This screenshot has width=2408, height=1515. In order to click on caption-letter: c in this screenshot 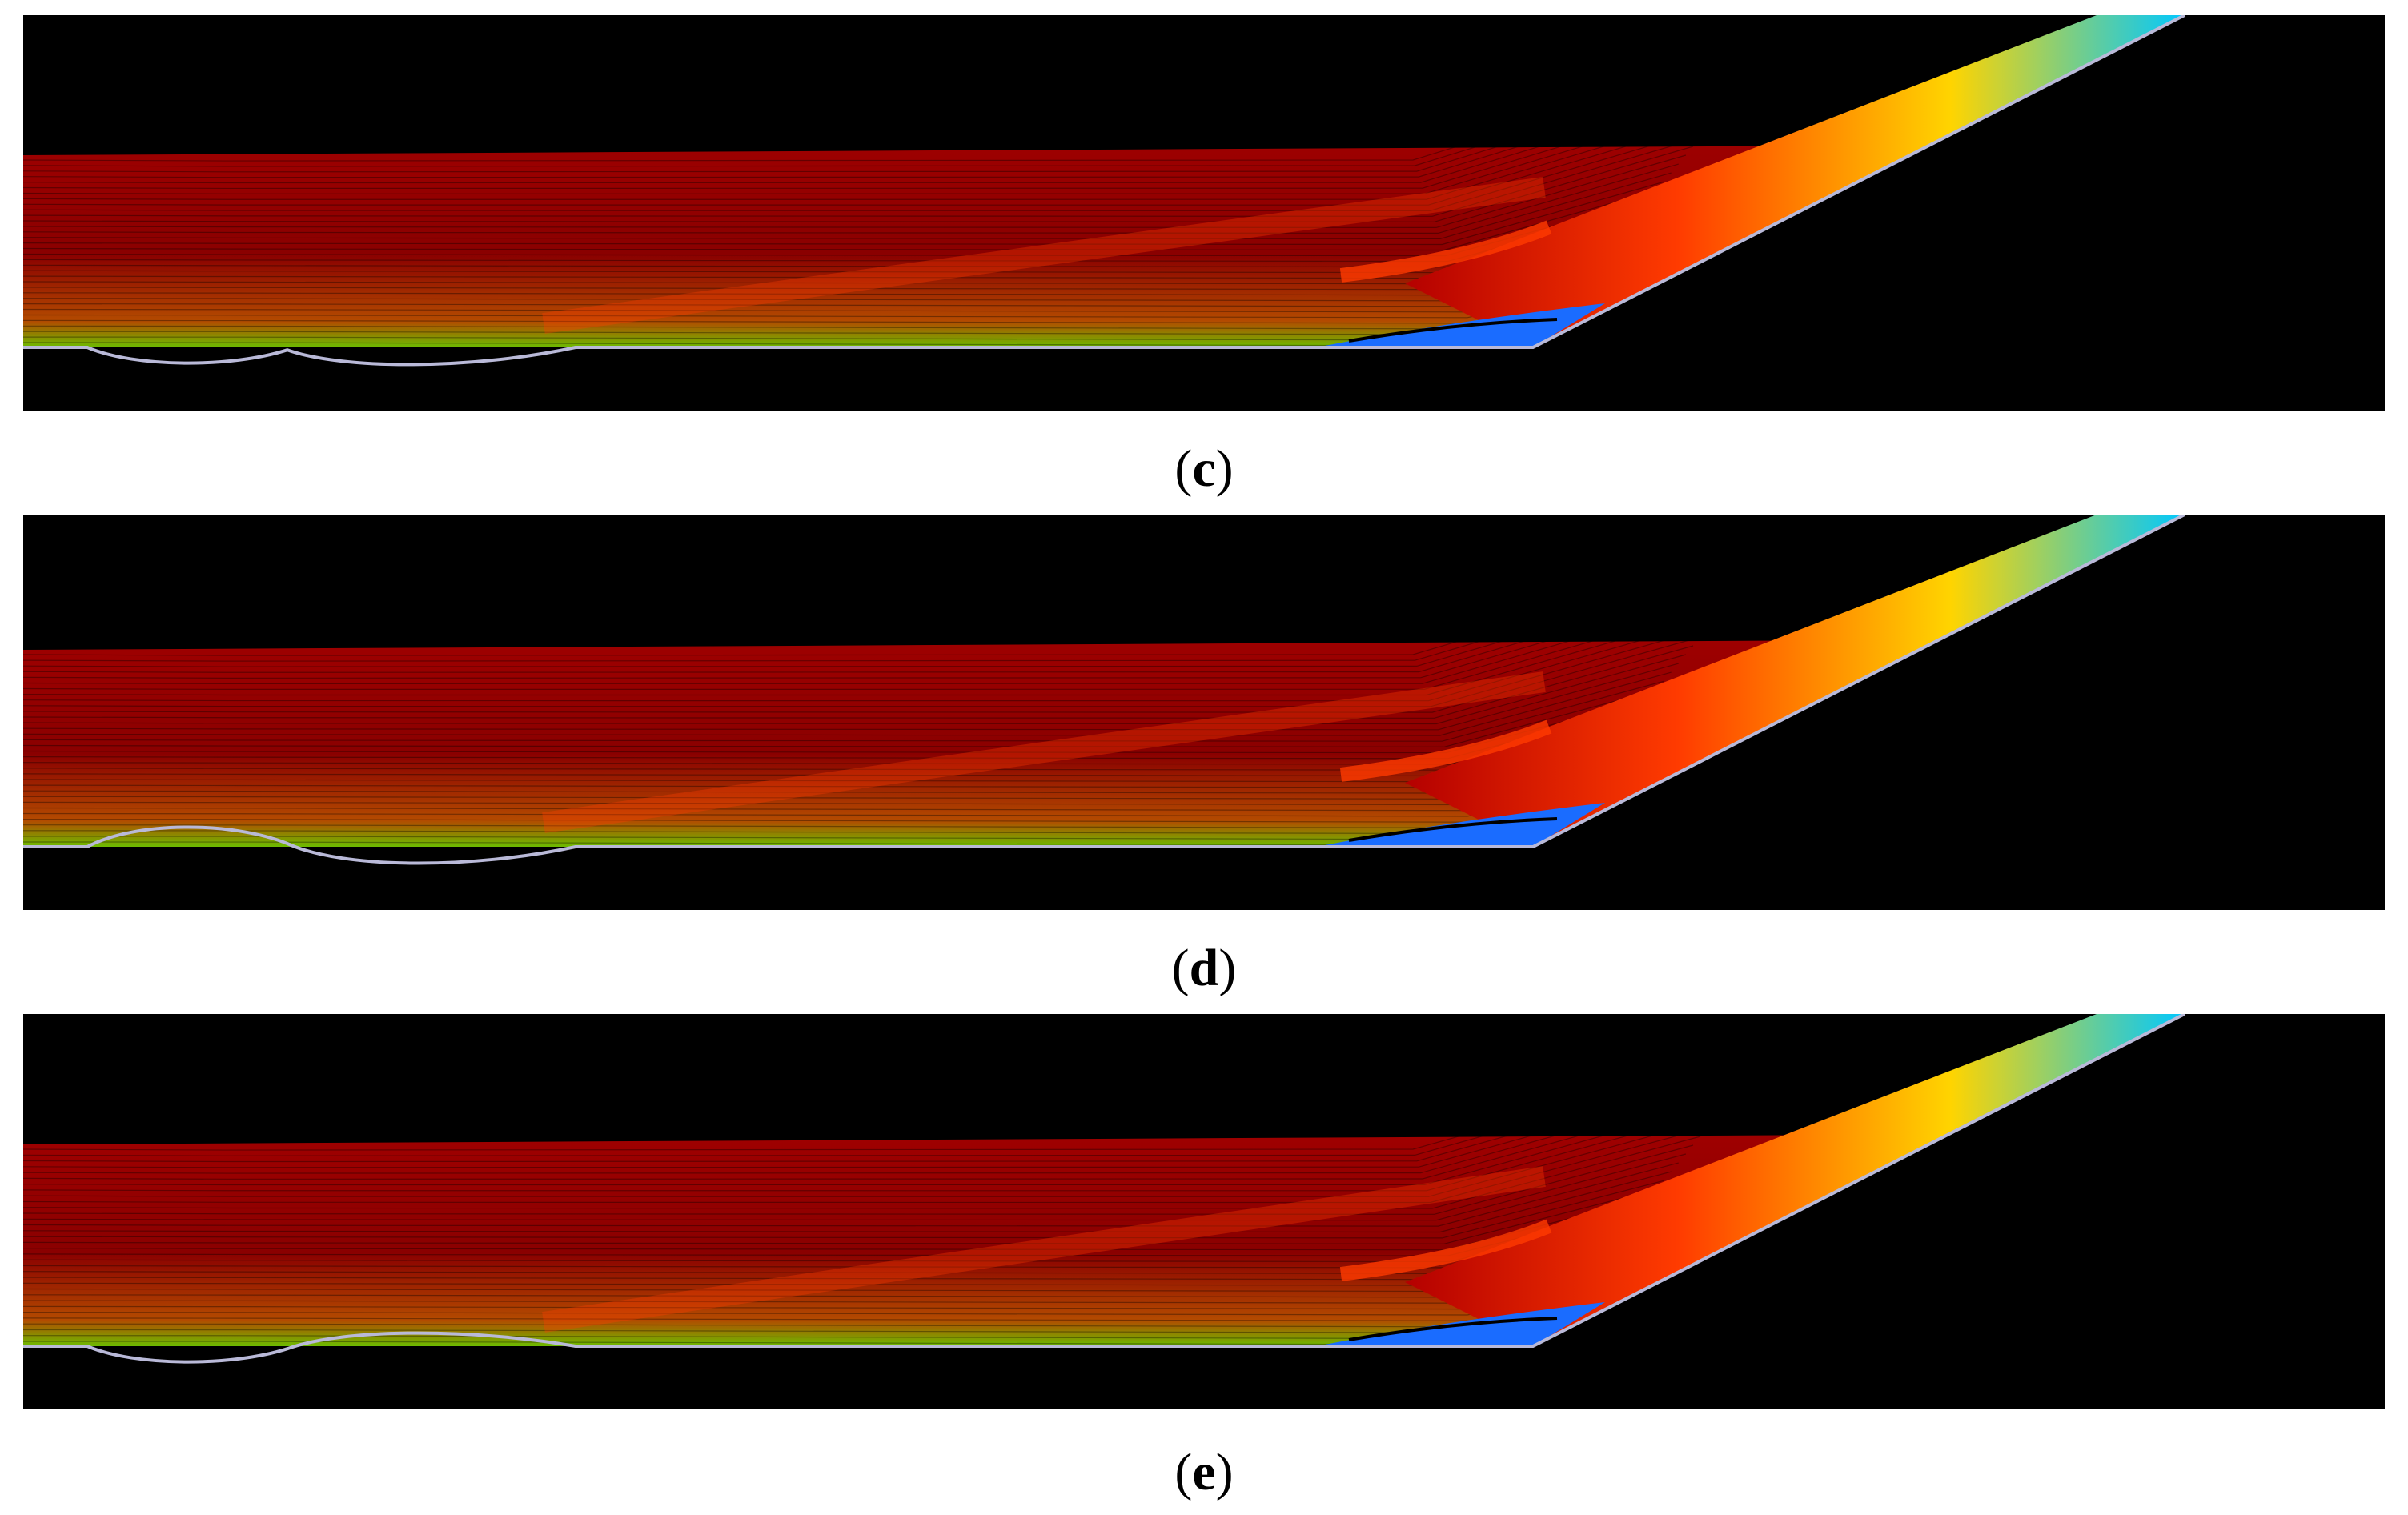, I will do `click(1204, 468)`.